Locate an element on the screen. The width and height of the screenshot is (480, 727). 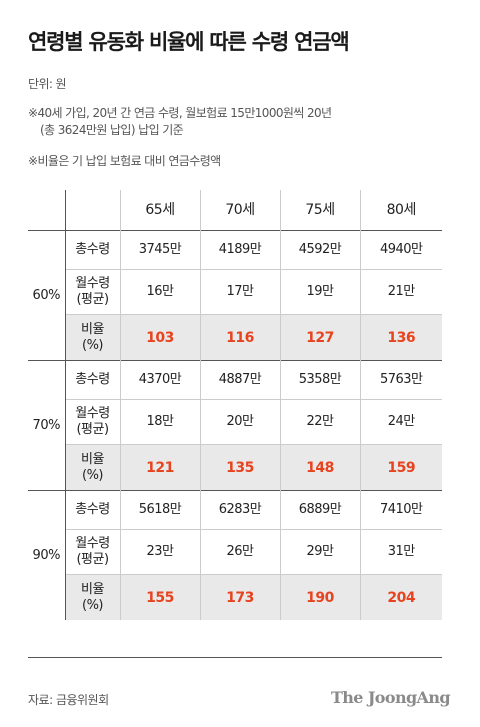
table-row: 비율 (%) 155 173 190 204 is located at coordinates (235, 597).